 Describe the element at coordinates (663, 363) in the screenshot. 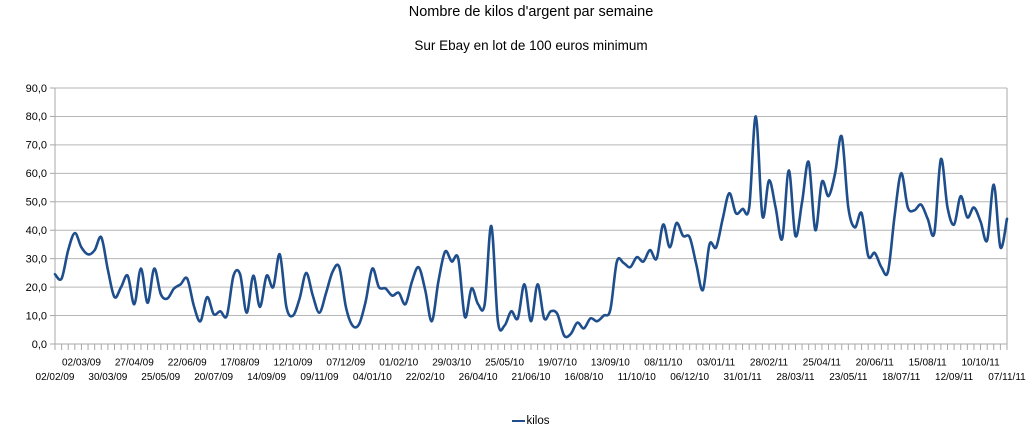

I see `x-tick-label: 08/11/10` at that location.